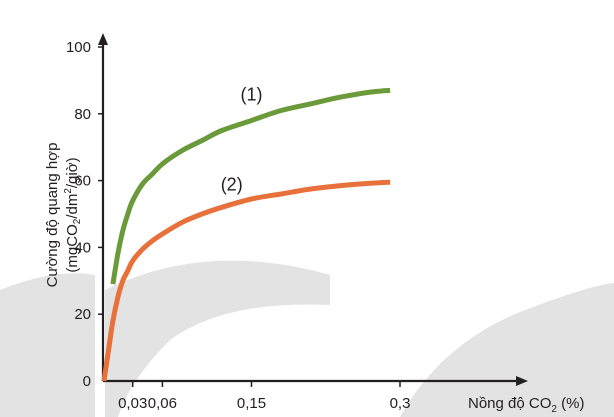  Describe the element at coordinates (78, 47) in the screenshot. I see `y-tick-label: 100` at that location.